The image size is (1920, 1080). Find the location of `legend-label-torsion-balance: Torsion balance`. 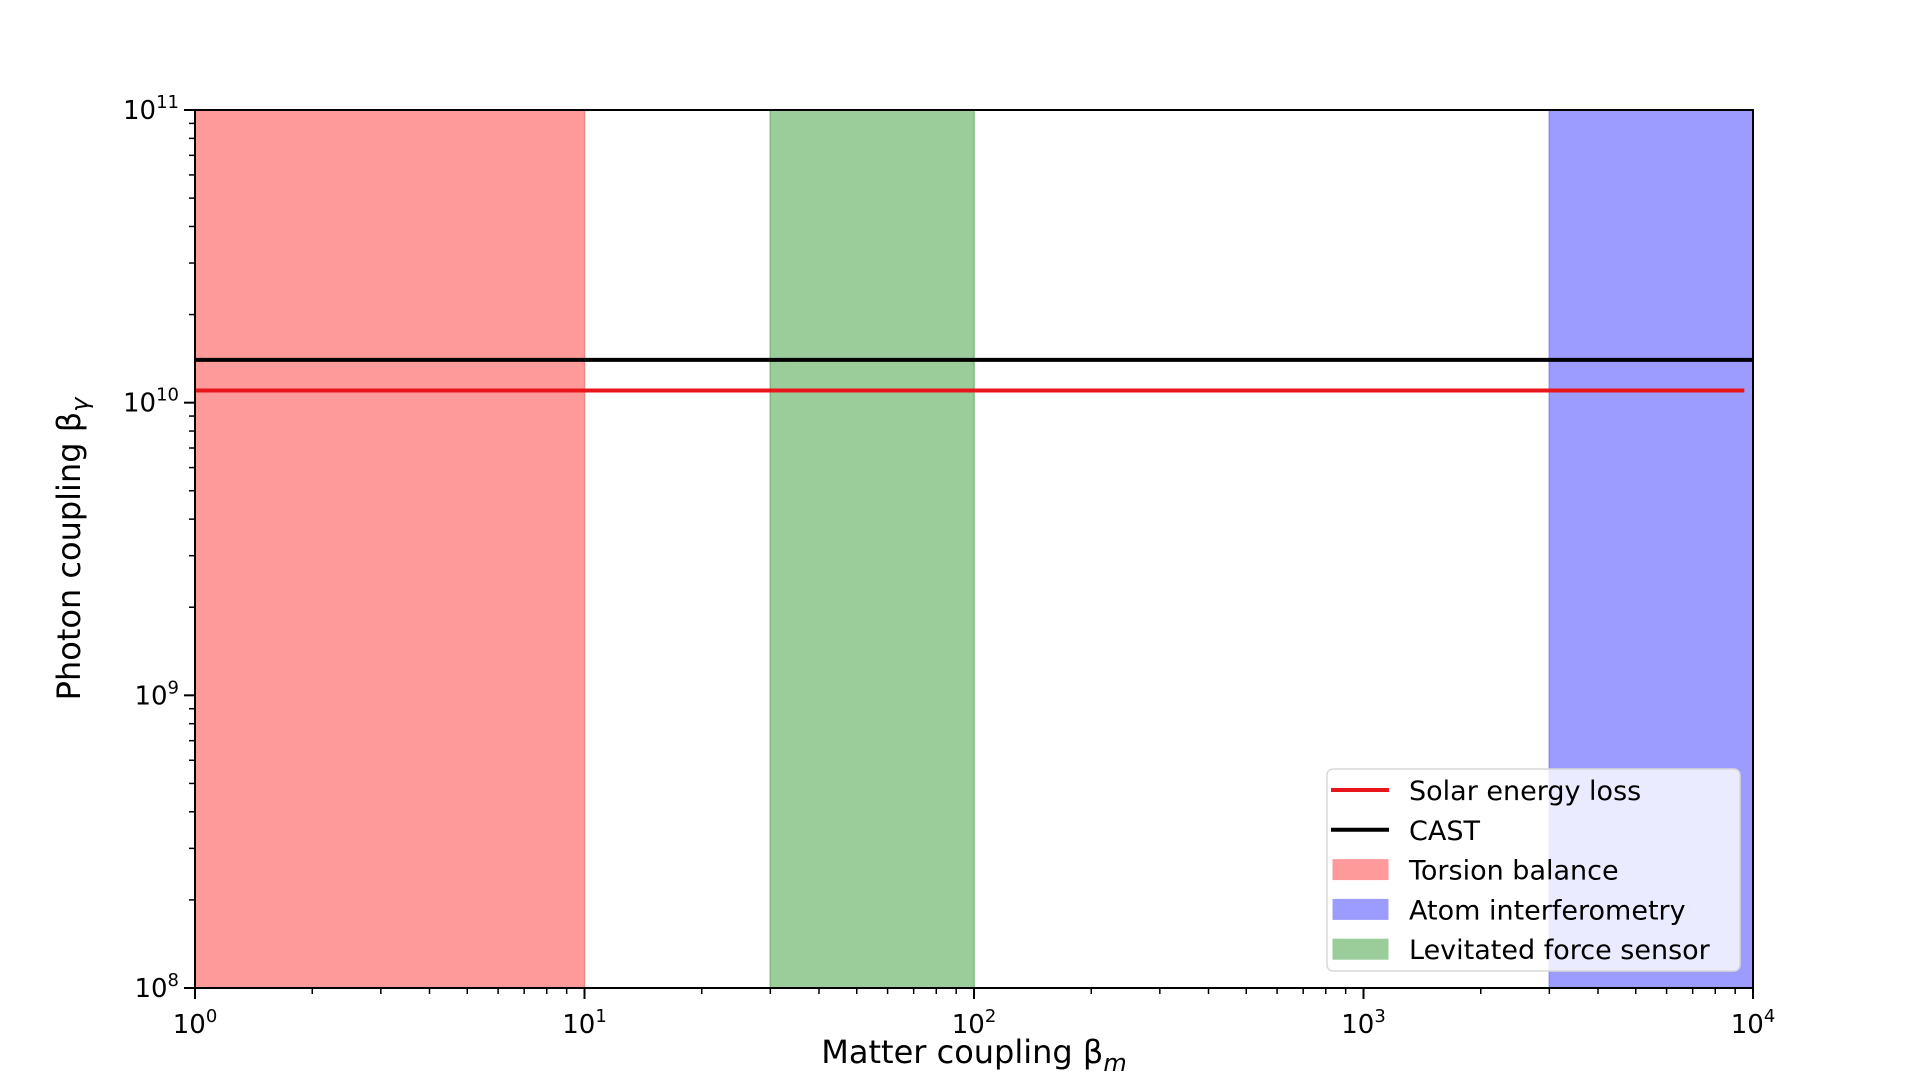

legend-label-torsion-balance: Torsion balance is located at coordinates (1513, 871).